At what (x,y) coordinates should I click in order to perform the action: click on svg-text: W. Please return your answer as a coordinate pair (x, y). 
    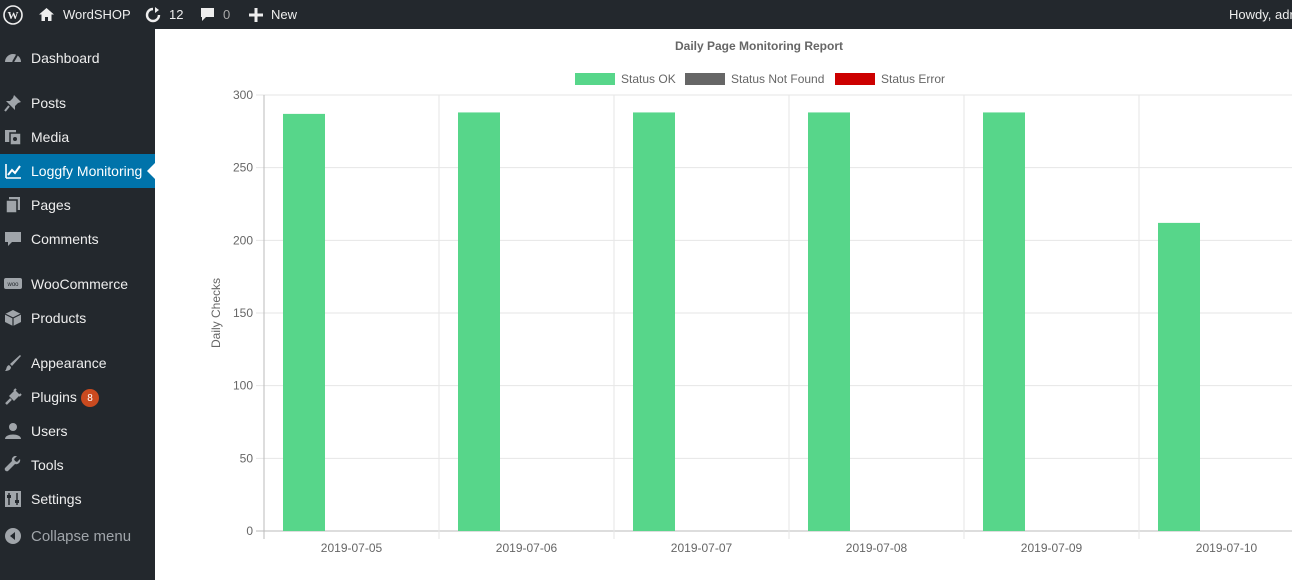
    Looking at the image, I should click on (13, 16).